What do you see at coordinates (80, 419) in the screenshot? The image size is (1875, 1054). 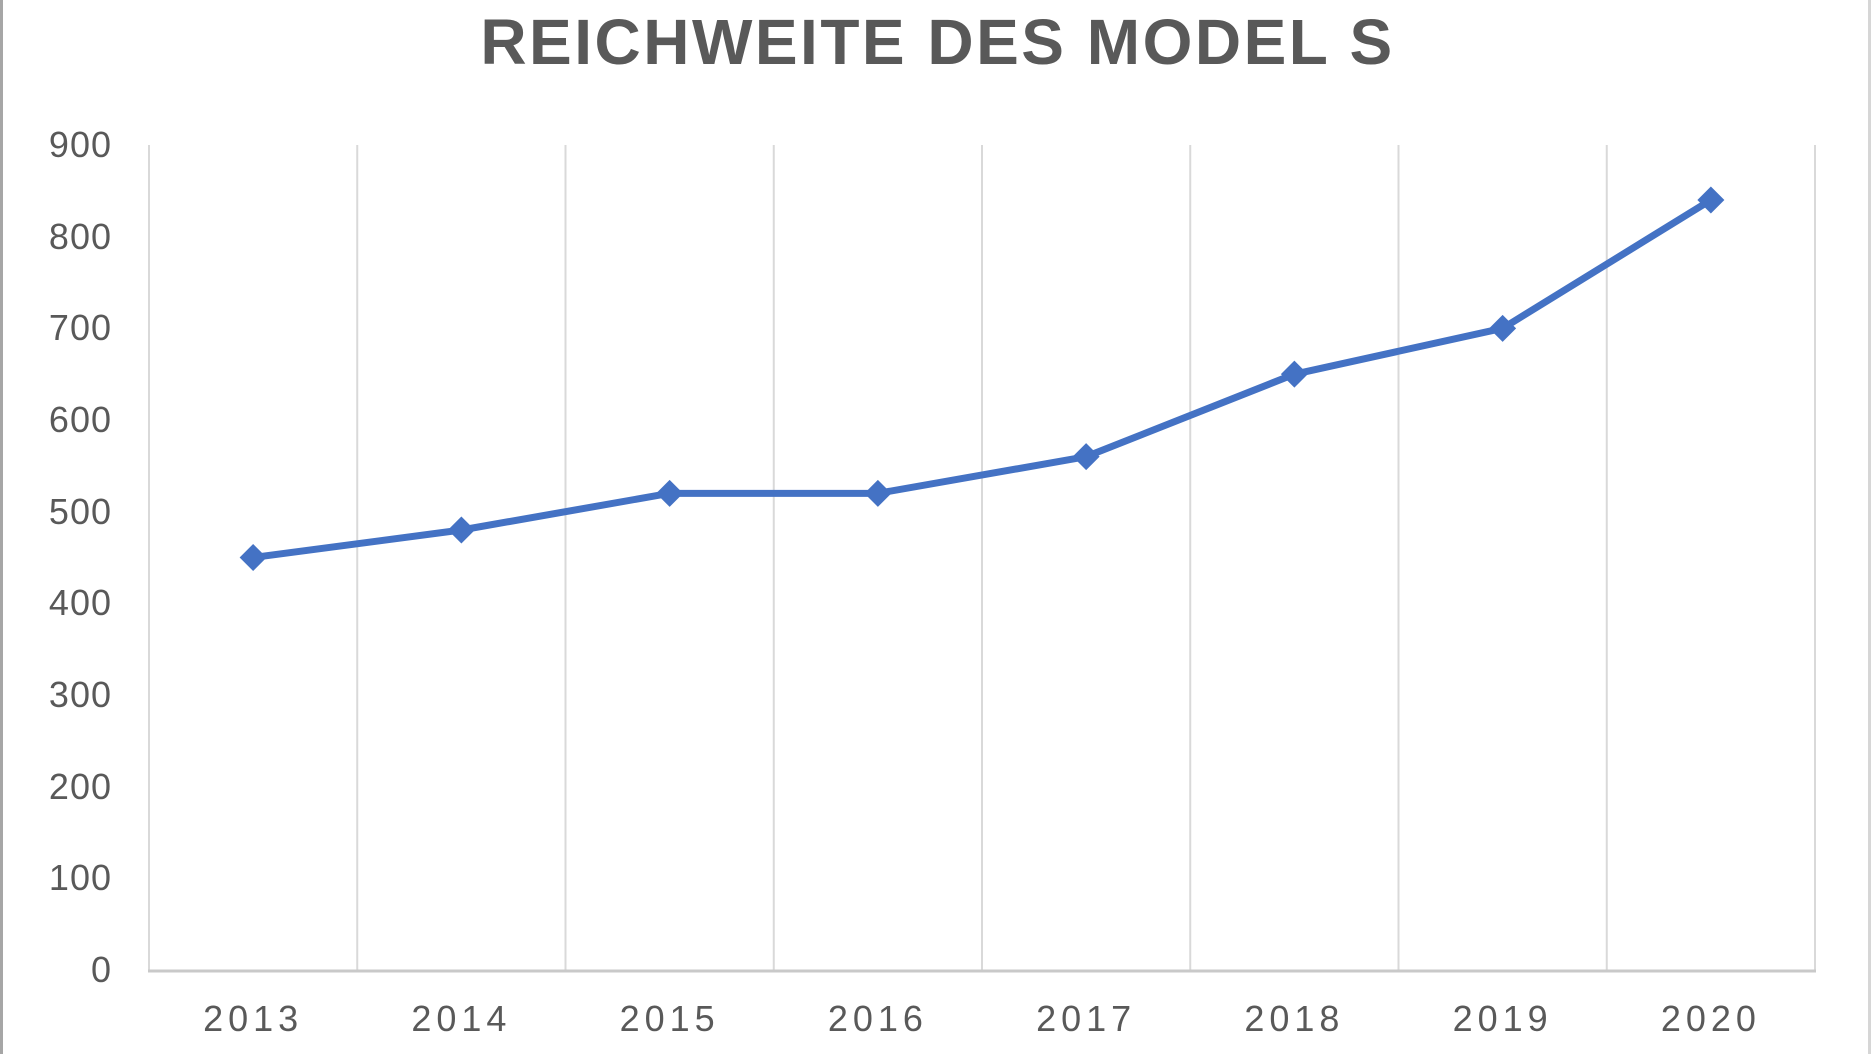 I see `y-tick-label: 600` at bounding box center [80, 419].